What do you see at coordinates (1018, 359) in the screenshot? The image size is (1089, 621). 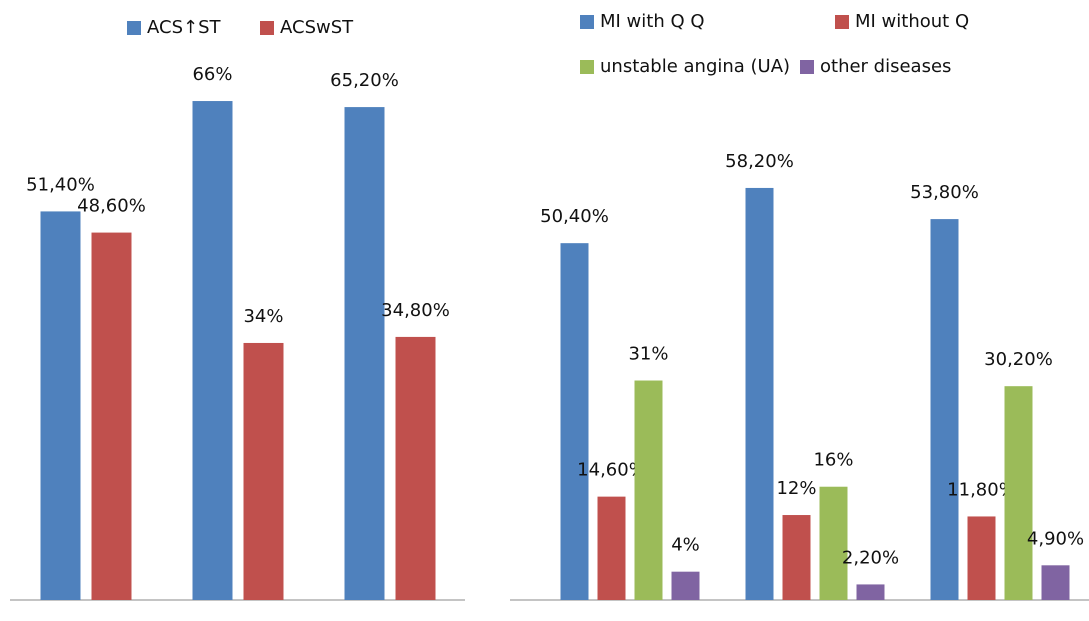 I see `data-label: 30,20%` at bounding box center [1018, 359].